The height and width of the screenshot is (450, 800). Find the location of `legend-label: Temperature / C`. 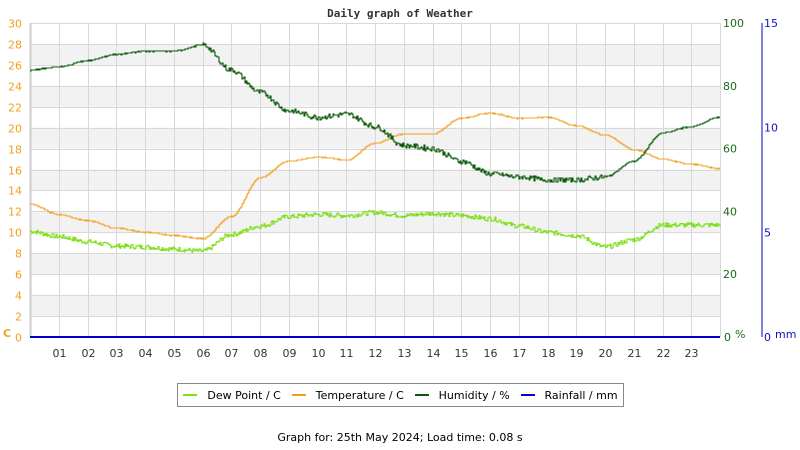

legend-label: Temperature / C is located at coordinates (359, 395).